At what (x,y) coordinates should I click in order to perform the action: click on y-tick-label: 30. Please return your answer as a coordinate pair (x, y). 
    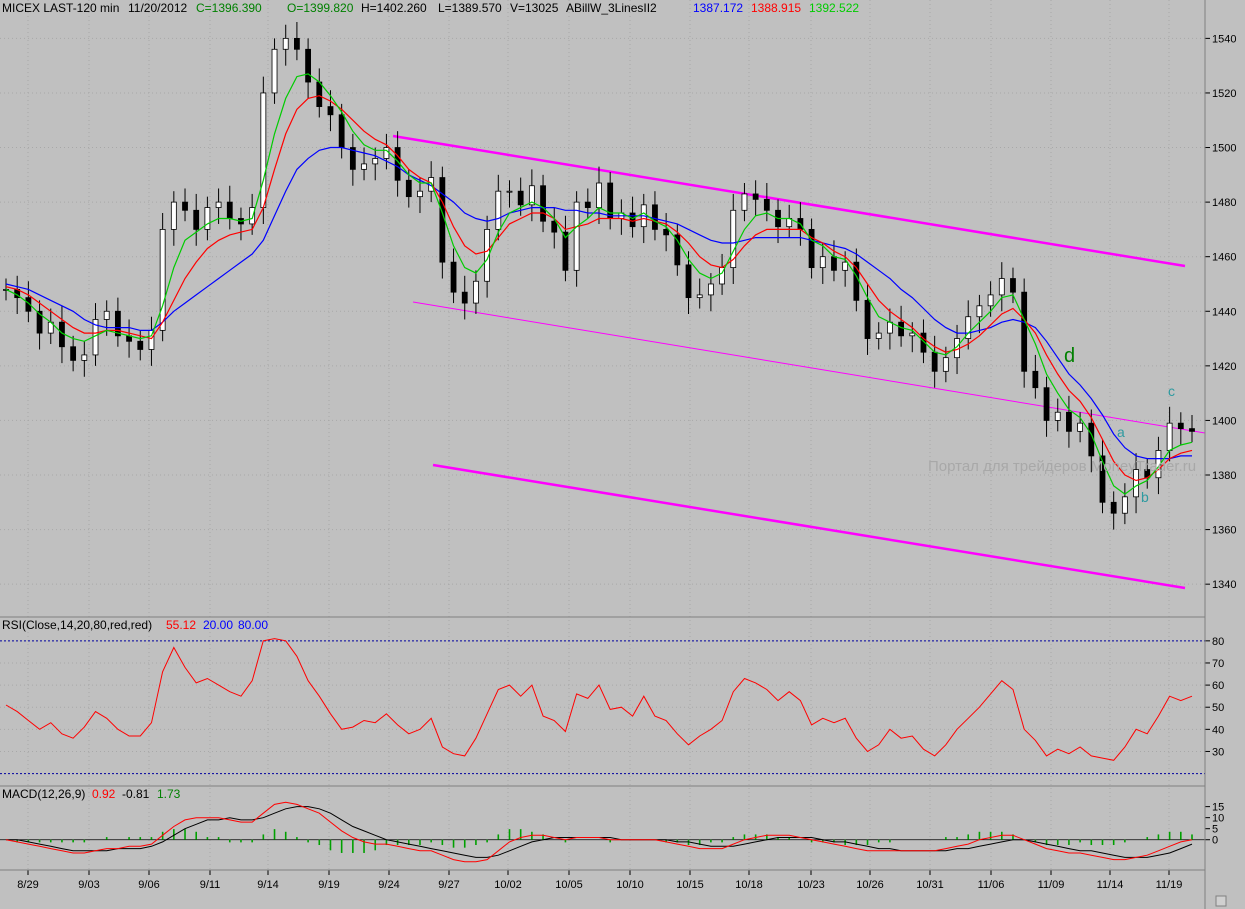
    Looking at the image, I should click on (1218, 752).